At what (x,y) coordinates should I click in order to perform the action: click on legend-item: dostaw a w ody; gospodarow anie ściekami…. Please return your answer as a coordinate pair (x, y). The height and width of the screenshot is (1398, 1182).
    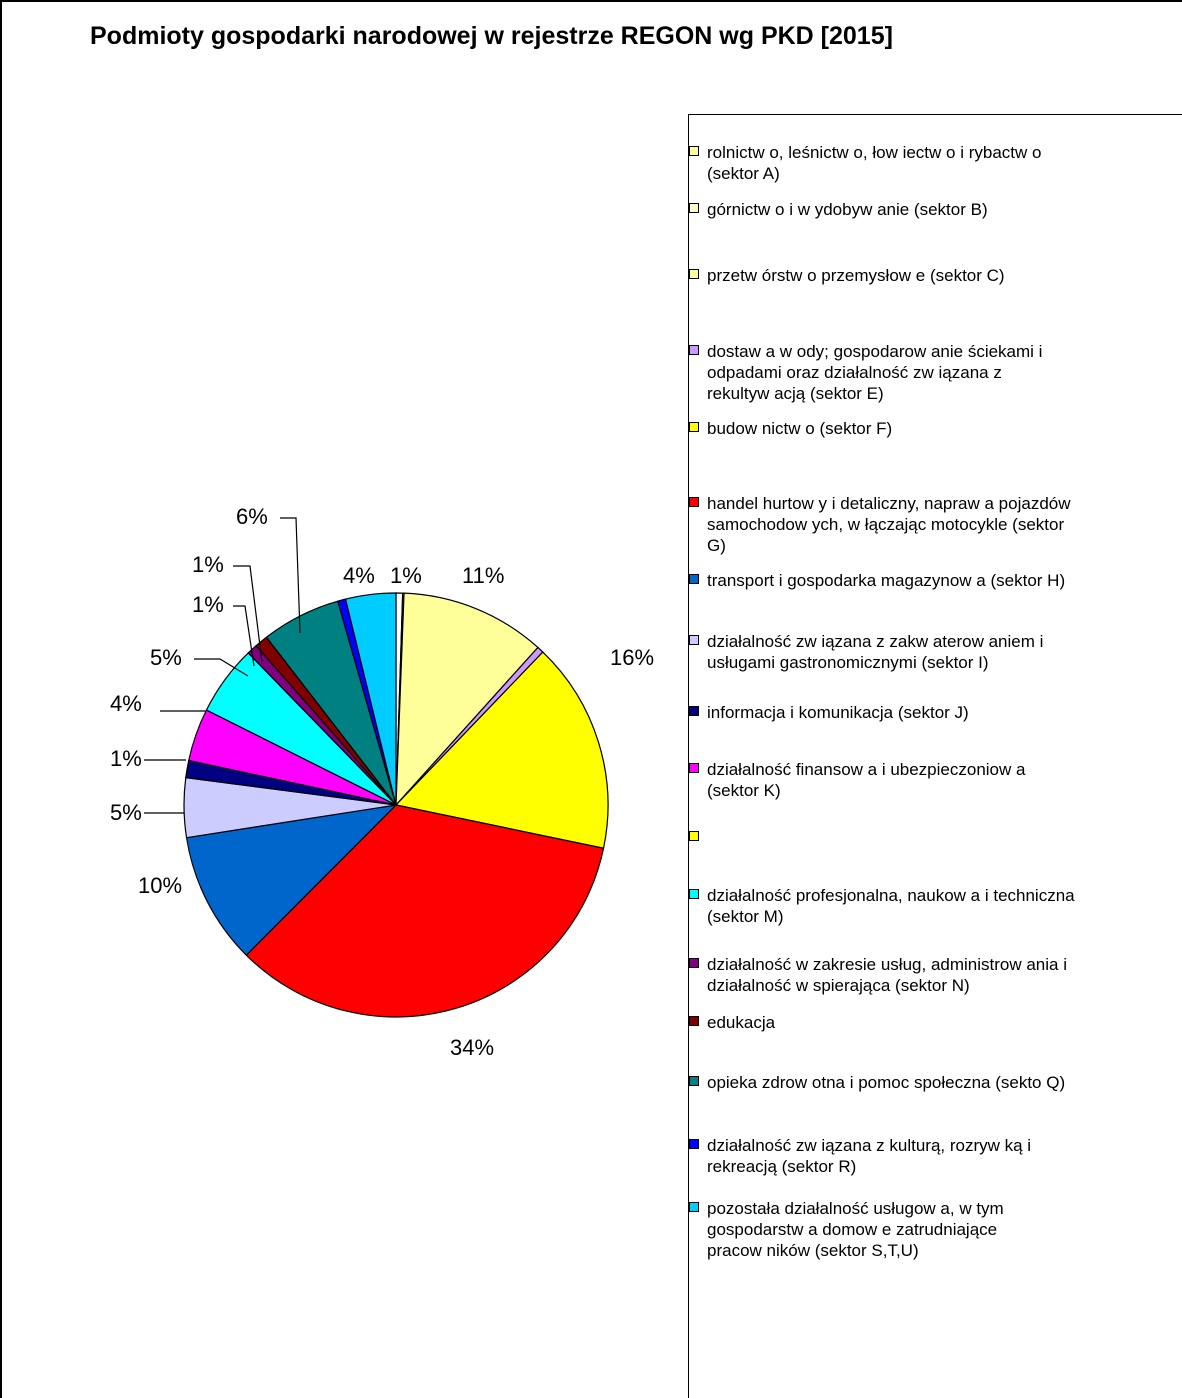
    Looking at the image, I should click on (935, 372).